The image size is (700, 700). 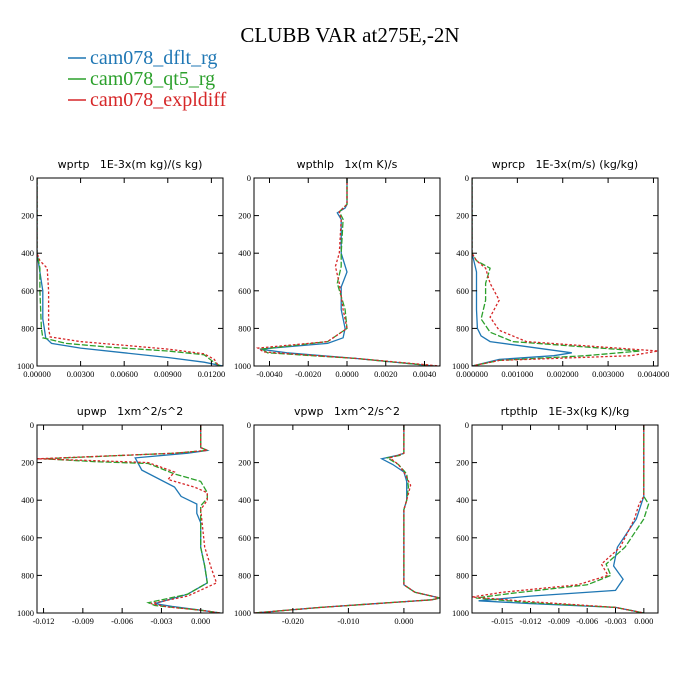 I want to click on x-tick-label: -0.020, so click(x=293, y=621).